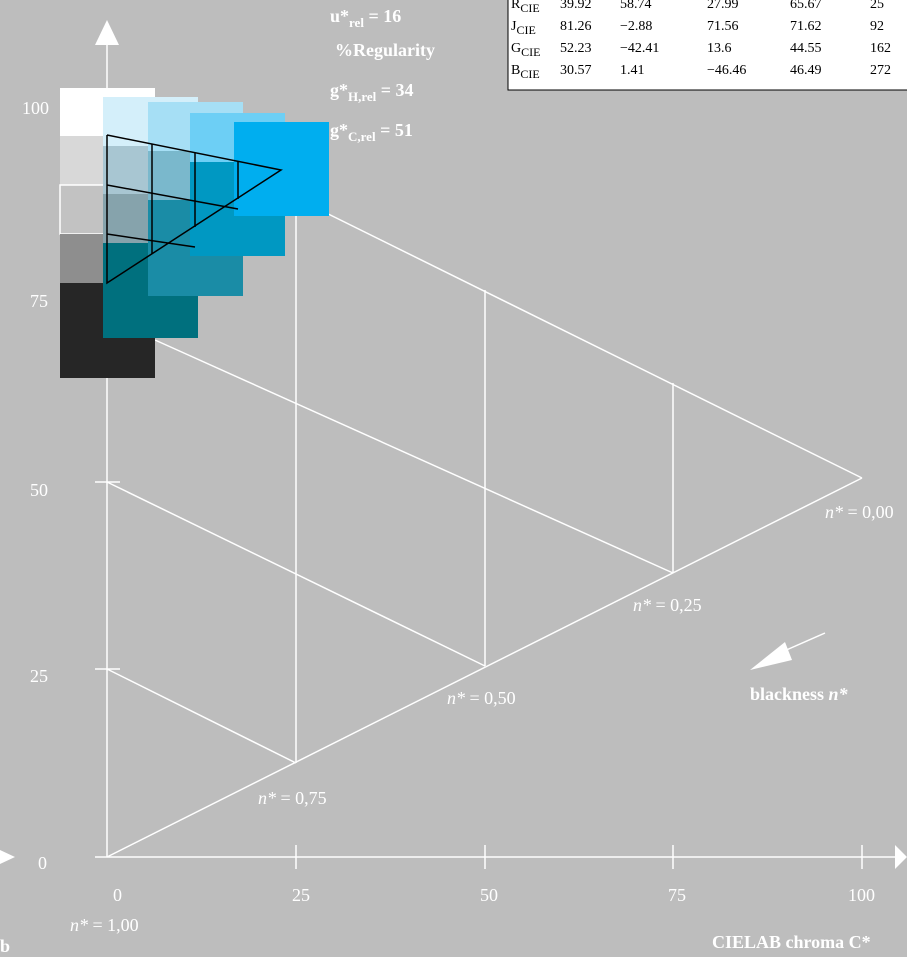  What do you see at coordinates (877, 6) in the screenshot?
I see `table-cell: 25` at bounding box center [877, 6].